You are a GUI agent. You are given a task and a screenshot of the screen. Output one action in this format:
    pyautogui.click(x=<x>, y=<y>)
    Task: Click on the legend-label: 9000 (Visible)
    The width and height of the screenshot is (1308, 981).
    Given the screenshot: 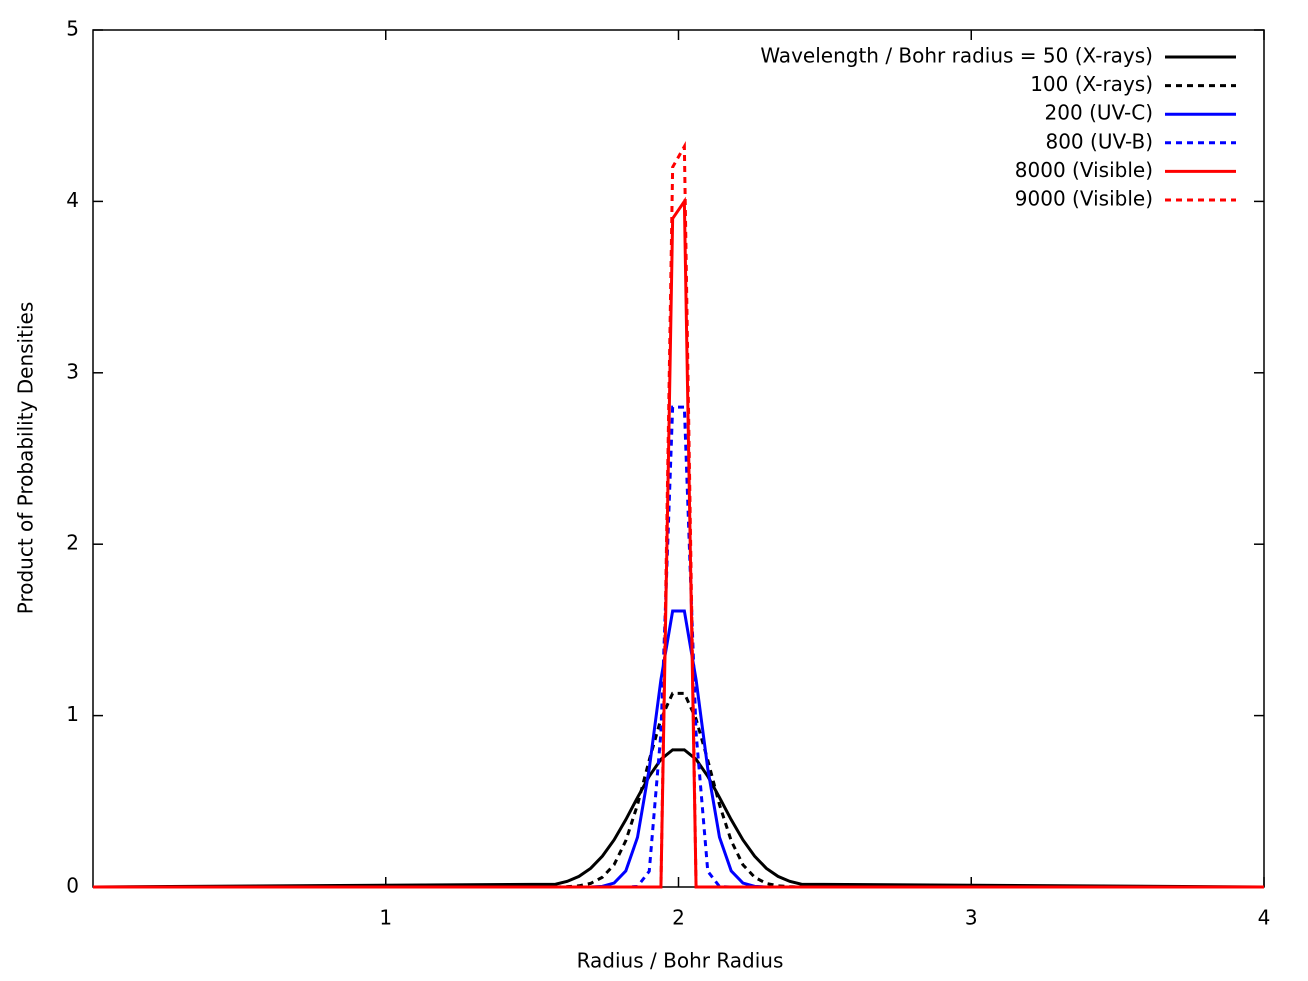 What is the action you would take?
    pyautogui.click(x=1084, y=199)
    